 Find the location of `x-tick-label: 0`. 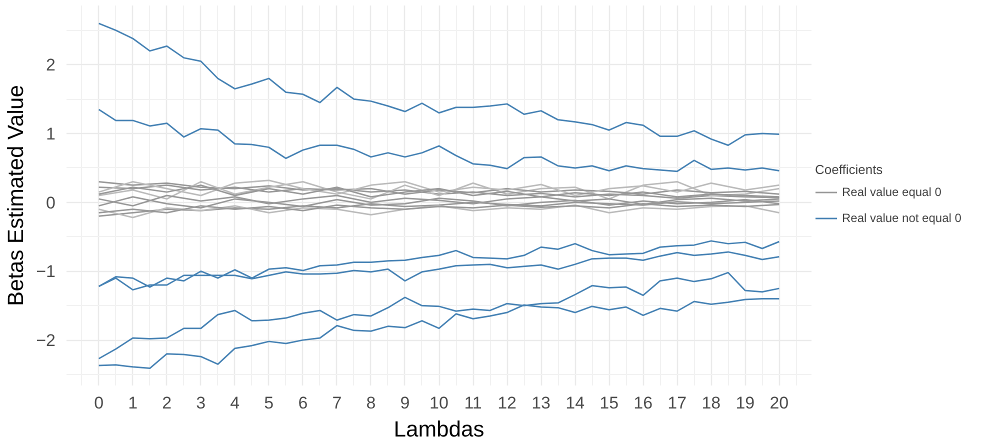

x-tick-label: 0 is located at coordinates (99, 403).